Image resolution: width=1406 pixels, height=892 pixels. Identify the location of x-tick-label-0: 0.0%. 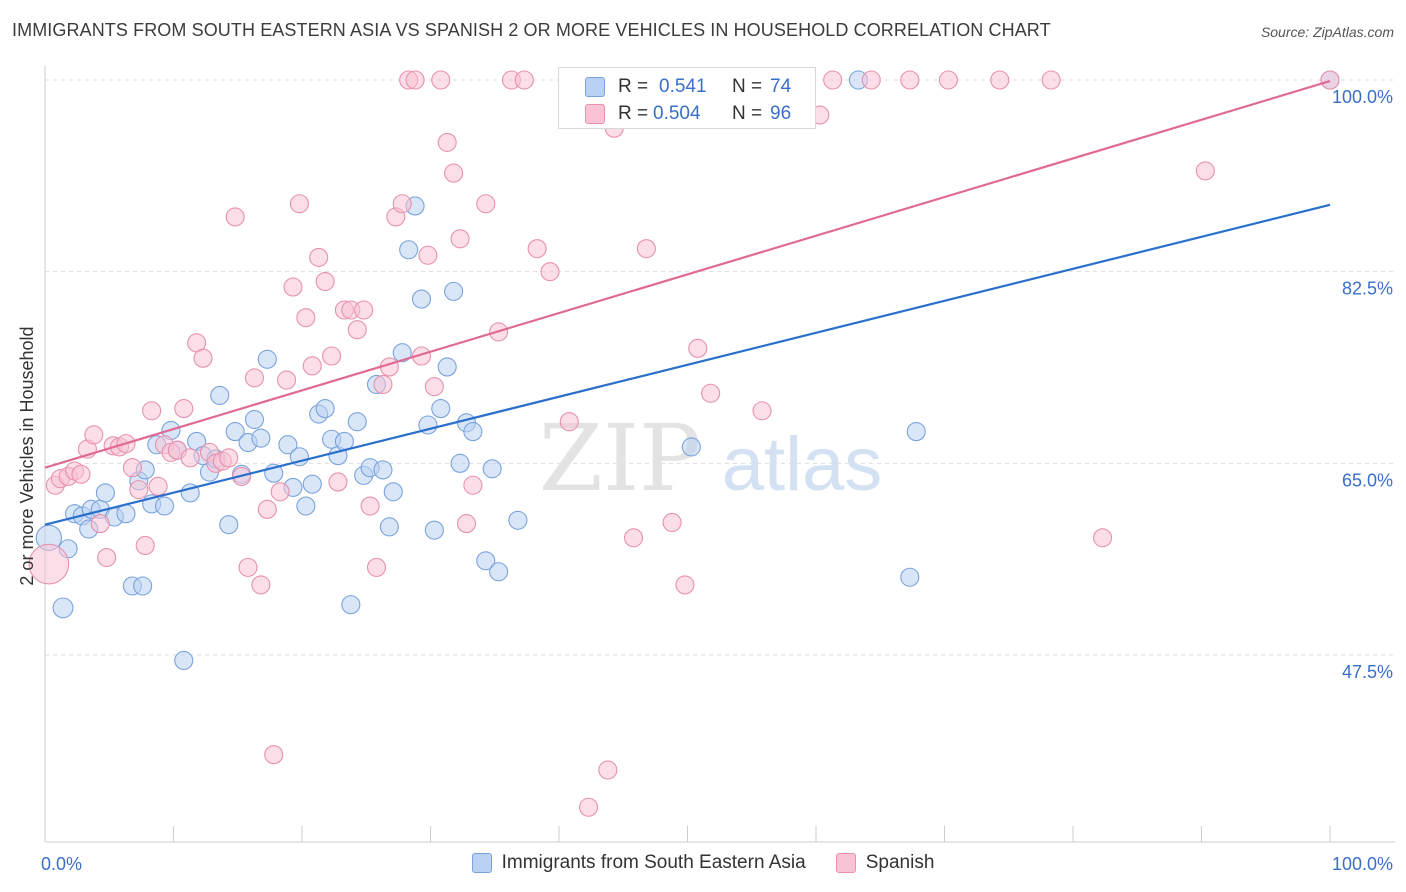
(61, 864).